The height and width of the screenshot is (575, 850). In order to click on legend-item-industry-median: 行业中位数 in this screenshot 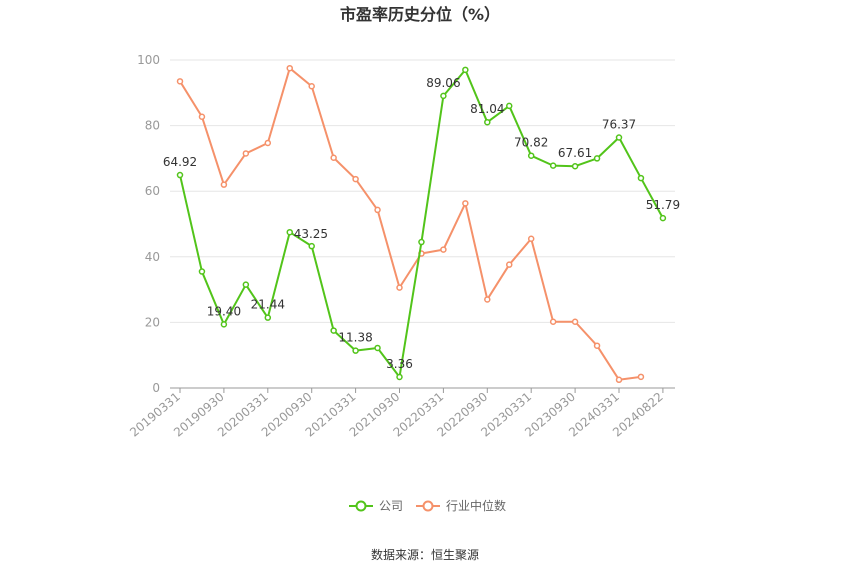, I will do `click(461, 505)`.